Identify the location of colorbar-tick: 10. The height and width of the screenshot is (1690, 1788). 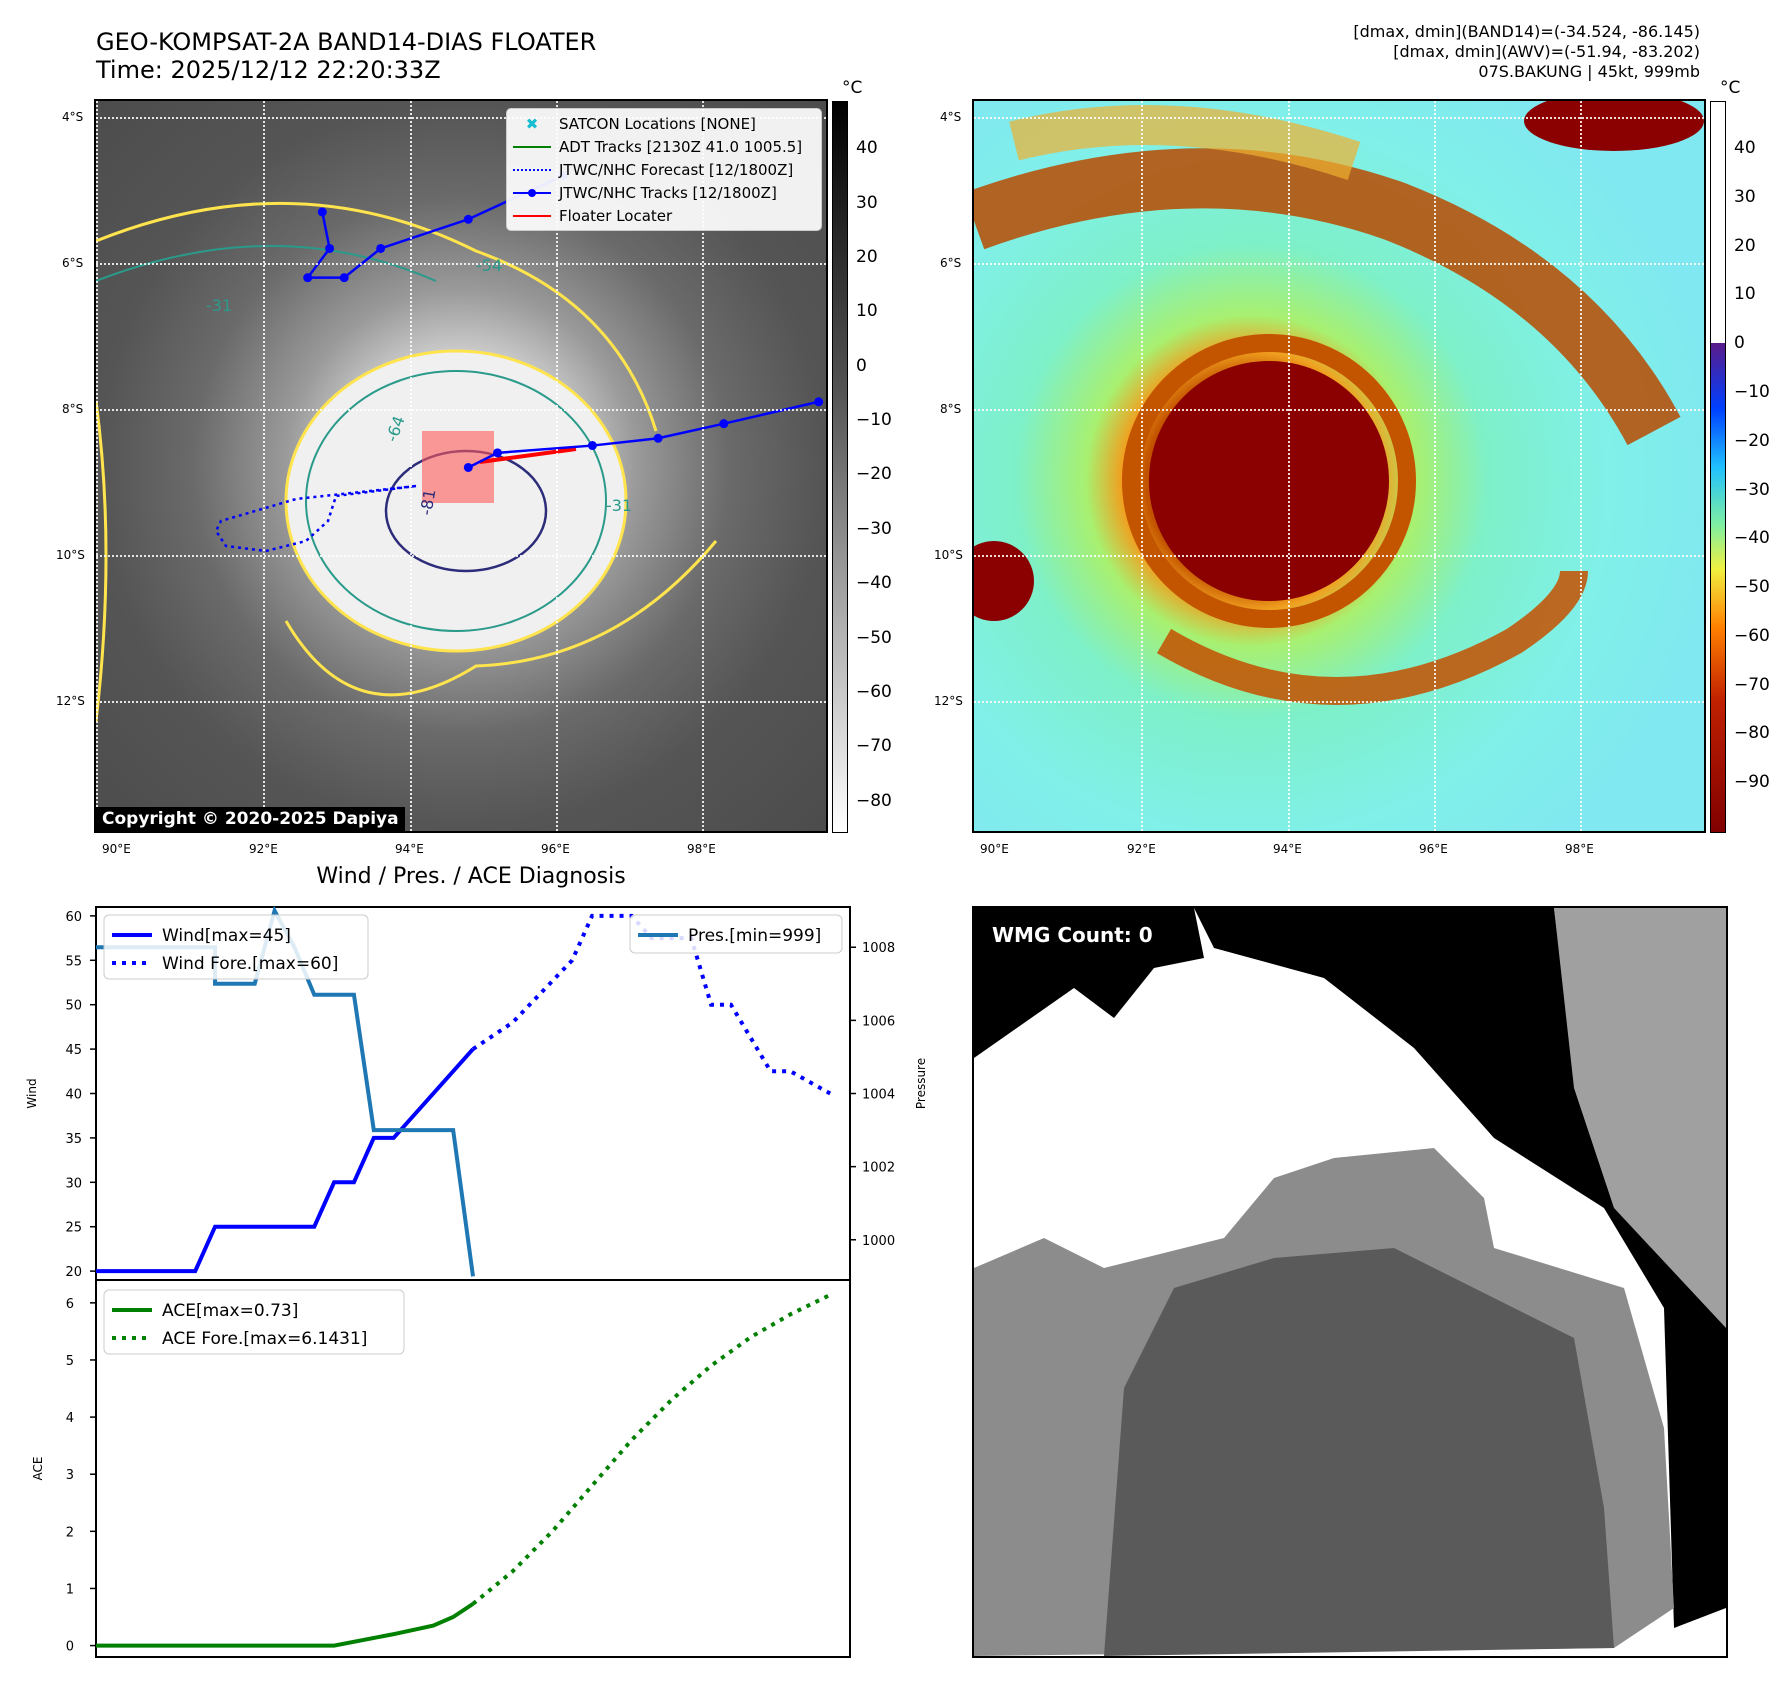
(867, 311).